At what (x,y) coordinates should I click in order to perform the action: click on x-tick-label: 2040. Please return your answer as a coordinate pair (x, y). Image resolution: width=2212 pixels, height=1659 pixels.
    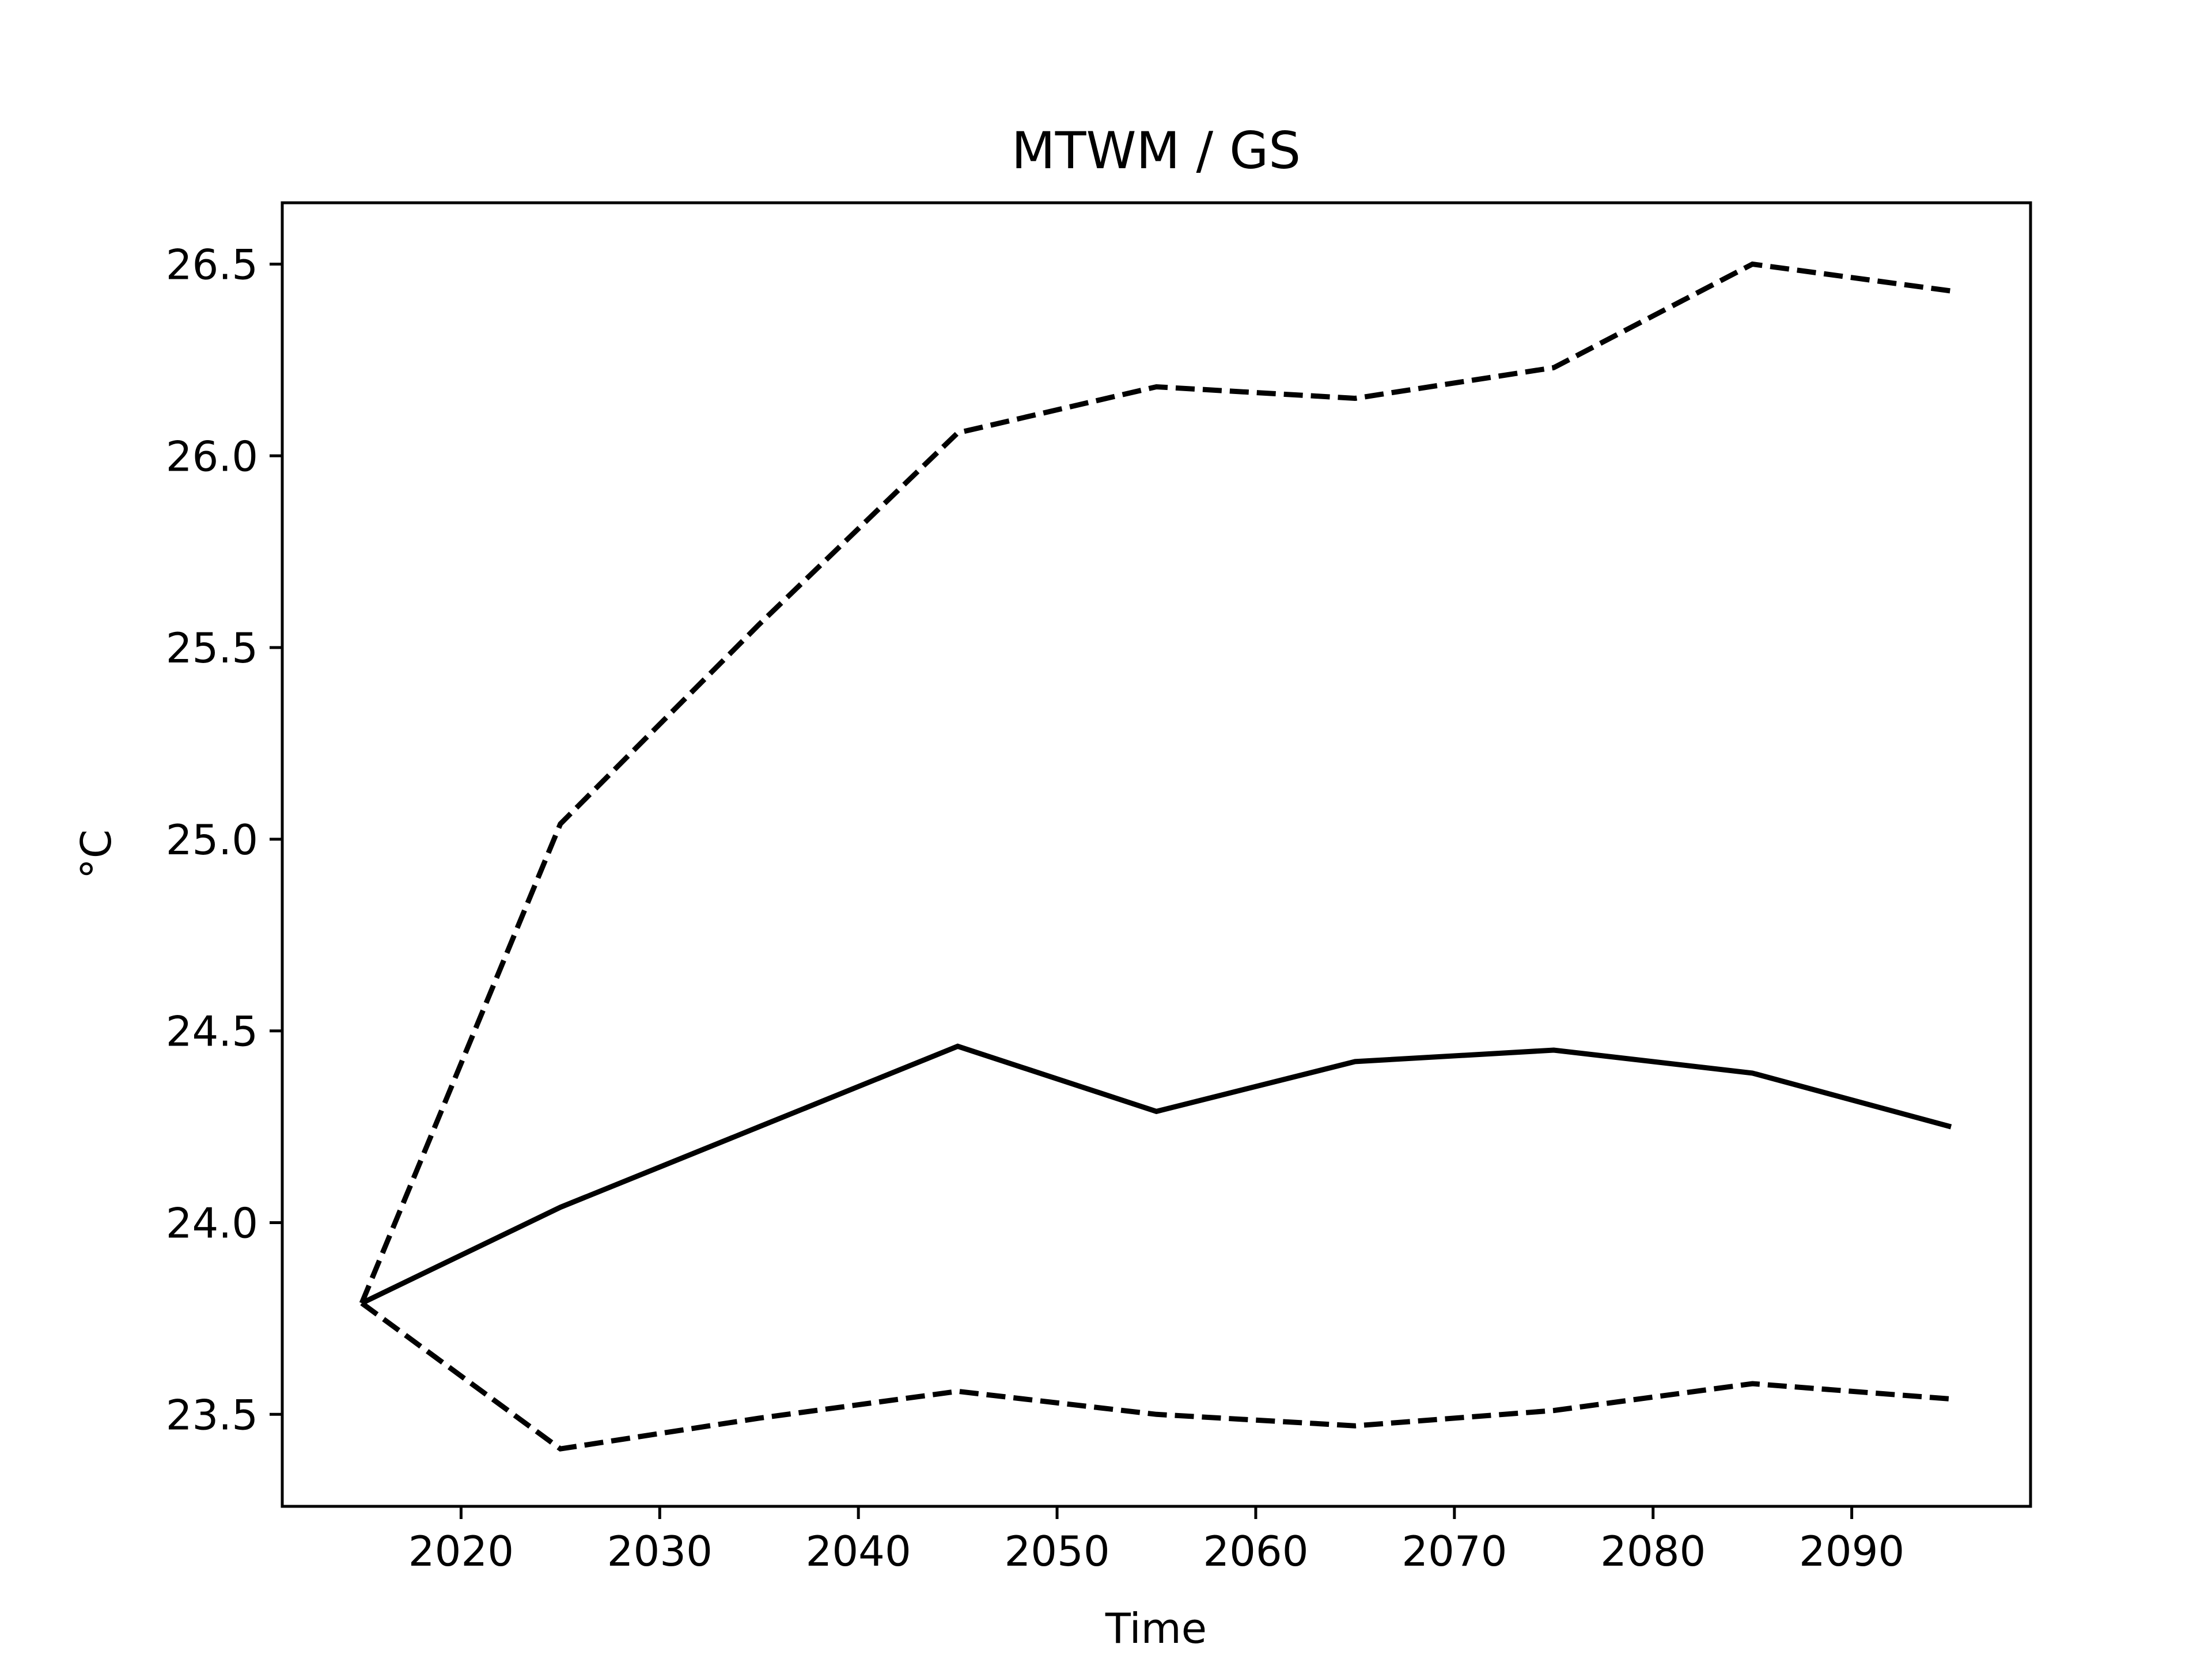
    Looking at the image, I should click on (858, 1551).